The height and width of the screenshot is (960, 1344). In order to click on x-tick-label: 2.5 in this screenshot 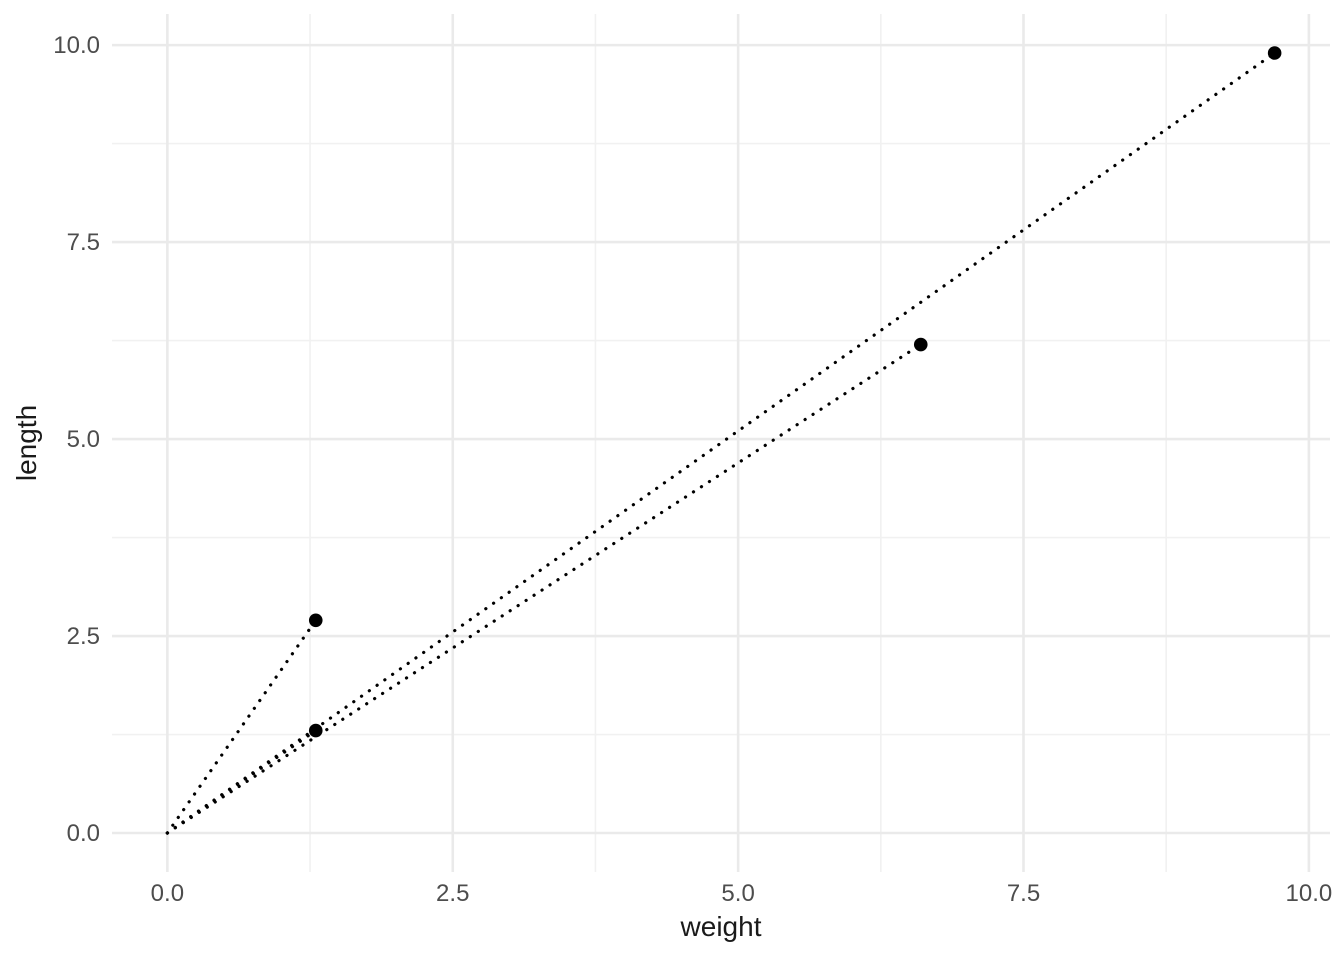, I will do `click(452, 893)`.